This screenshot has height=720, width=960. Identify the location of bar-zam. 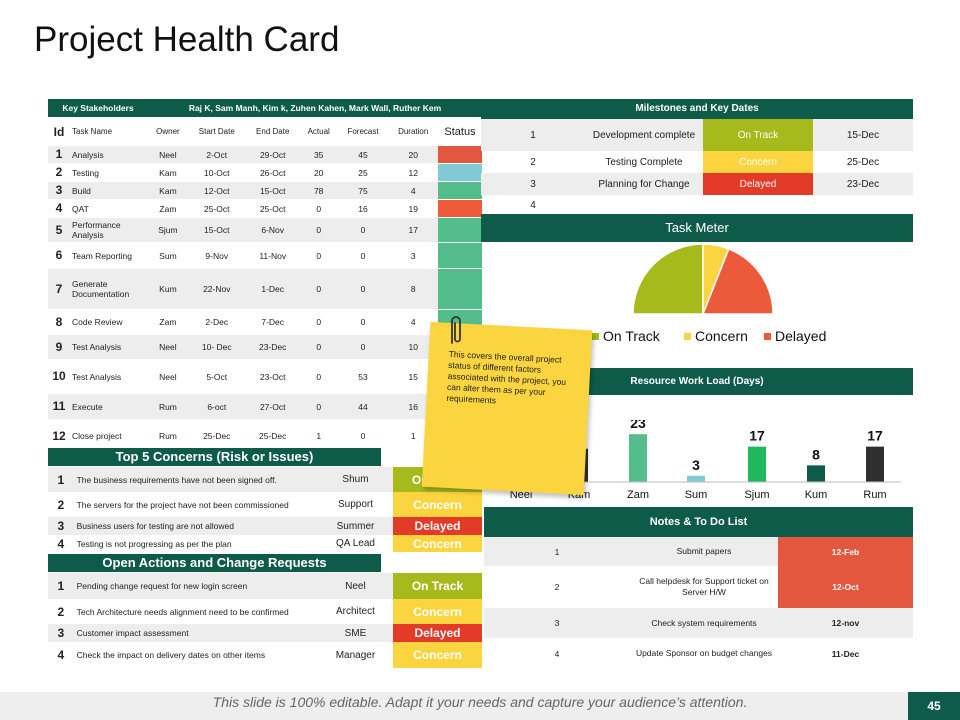
(638, 458).